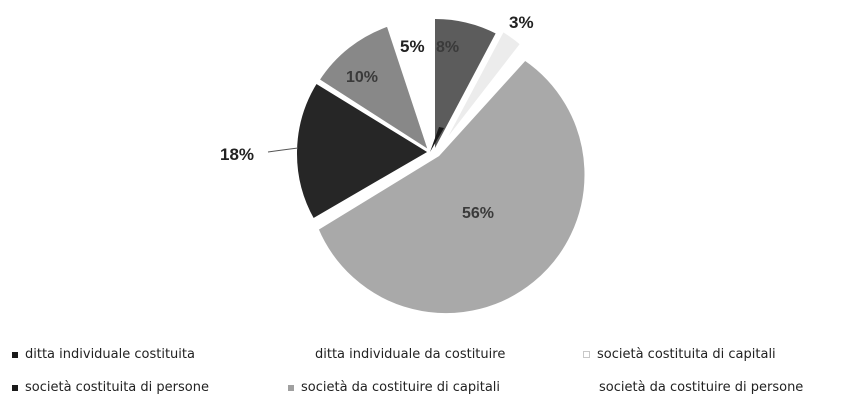 This screenshot has height=402, width=865. What do you see at coordinates (362, 77) in the screenshot?
I see `label-10: 10%` at bounding box center [362, 77].